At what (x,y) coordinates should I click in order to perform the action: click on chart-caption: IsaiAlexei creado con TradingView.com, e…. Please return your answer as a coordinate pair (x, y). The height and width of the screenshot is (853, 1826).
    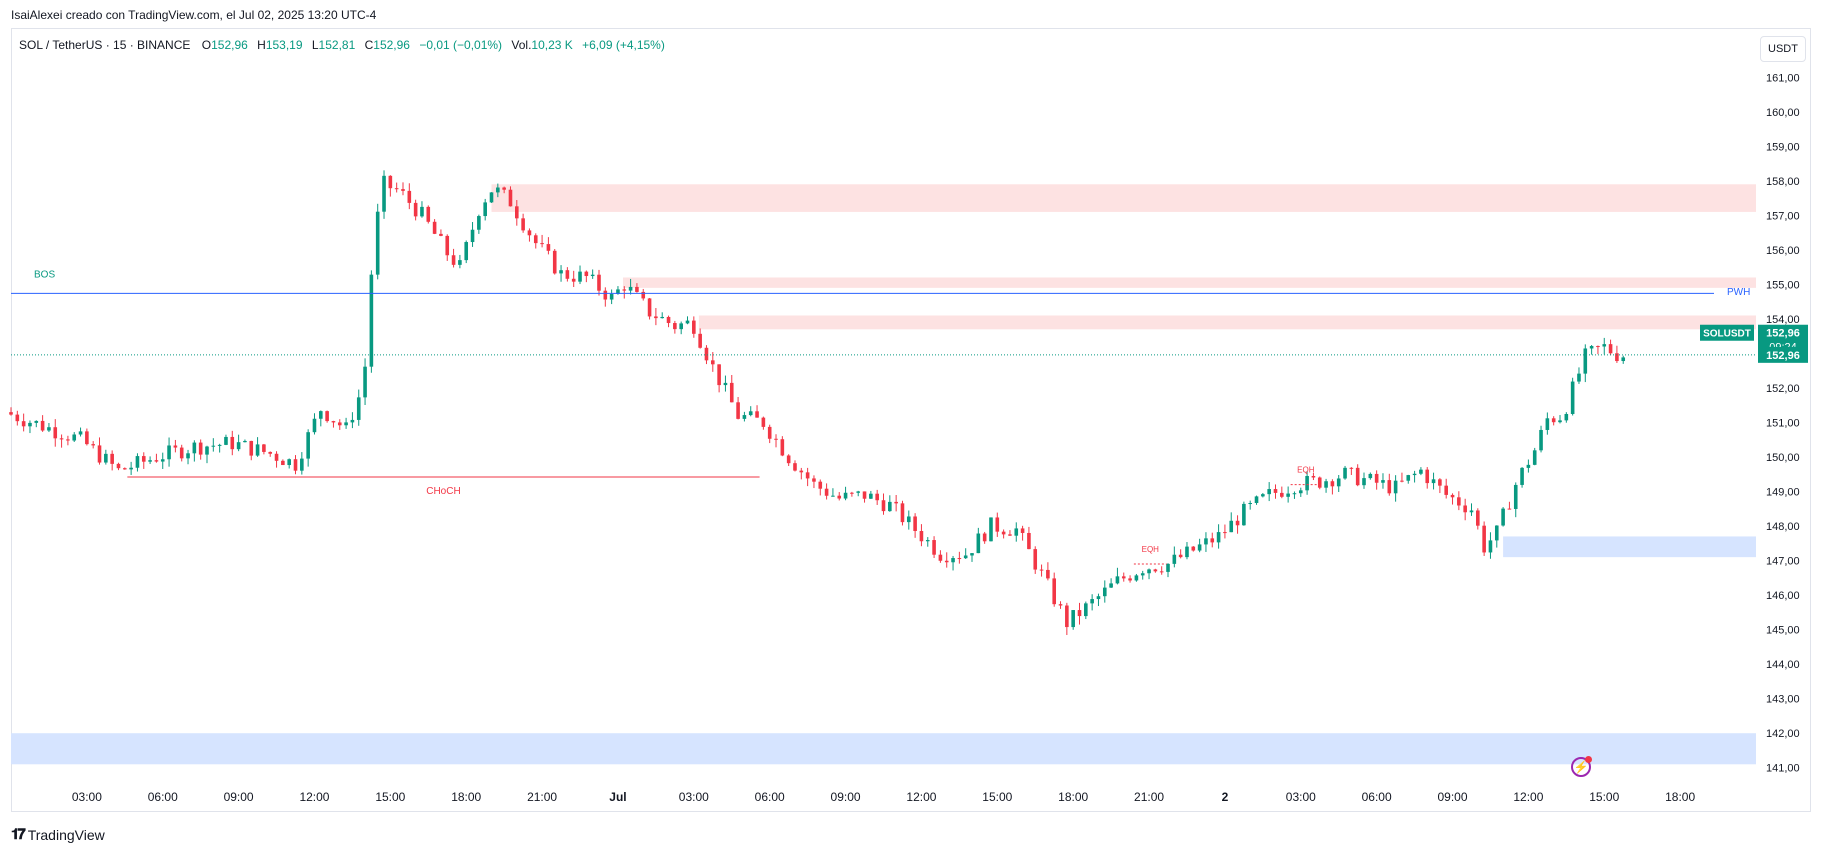
    Looking at the image, I should click on (194, 15).